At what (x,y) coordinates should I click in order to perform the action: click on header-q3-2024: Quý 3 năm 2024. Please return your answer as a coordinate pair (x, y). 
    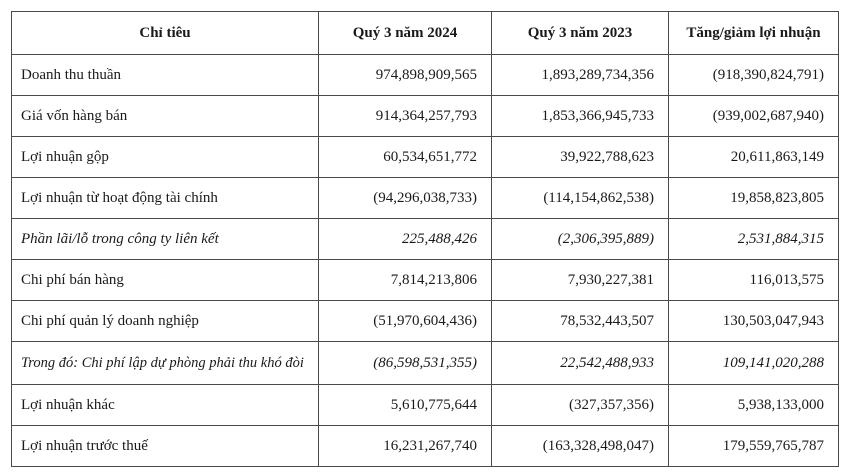
    Looking at the image, I should click on (405, 33).